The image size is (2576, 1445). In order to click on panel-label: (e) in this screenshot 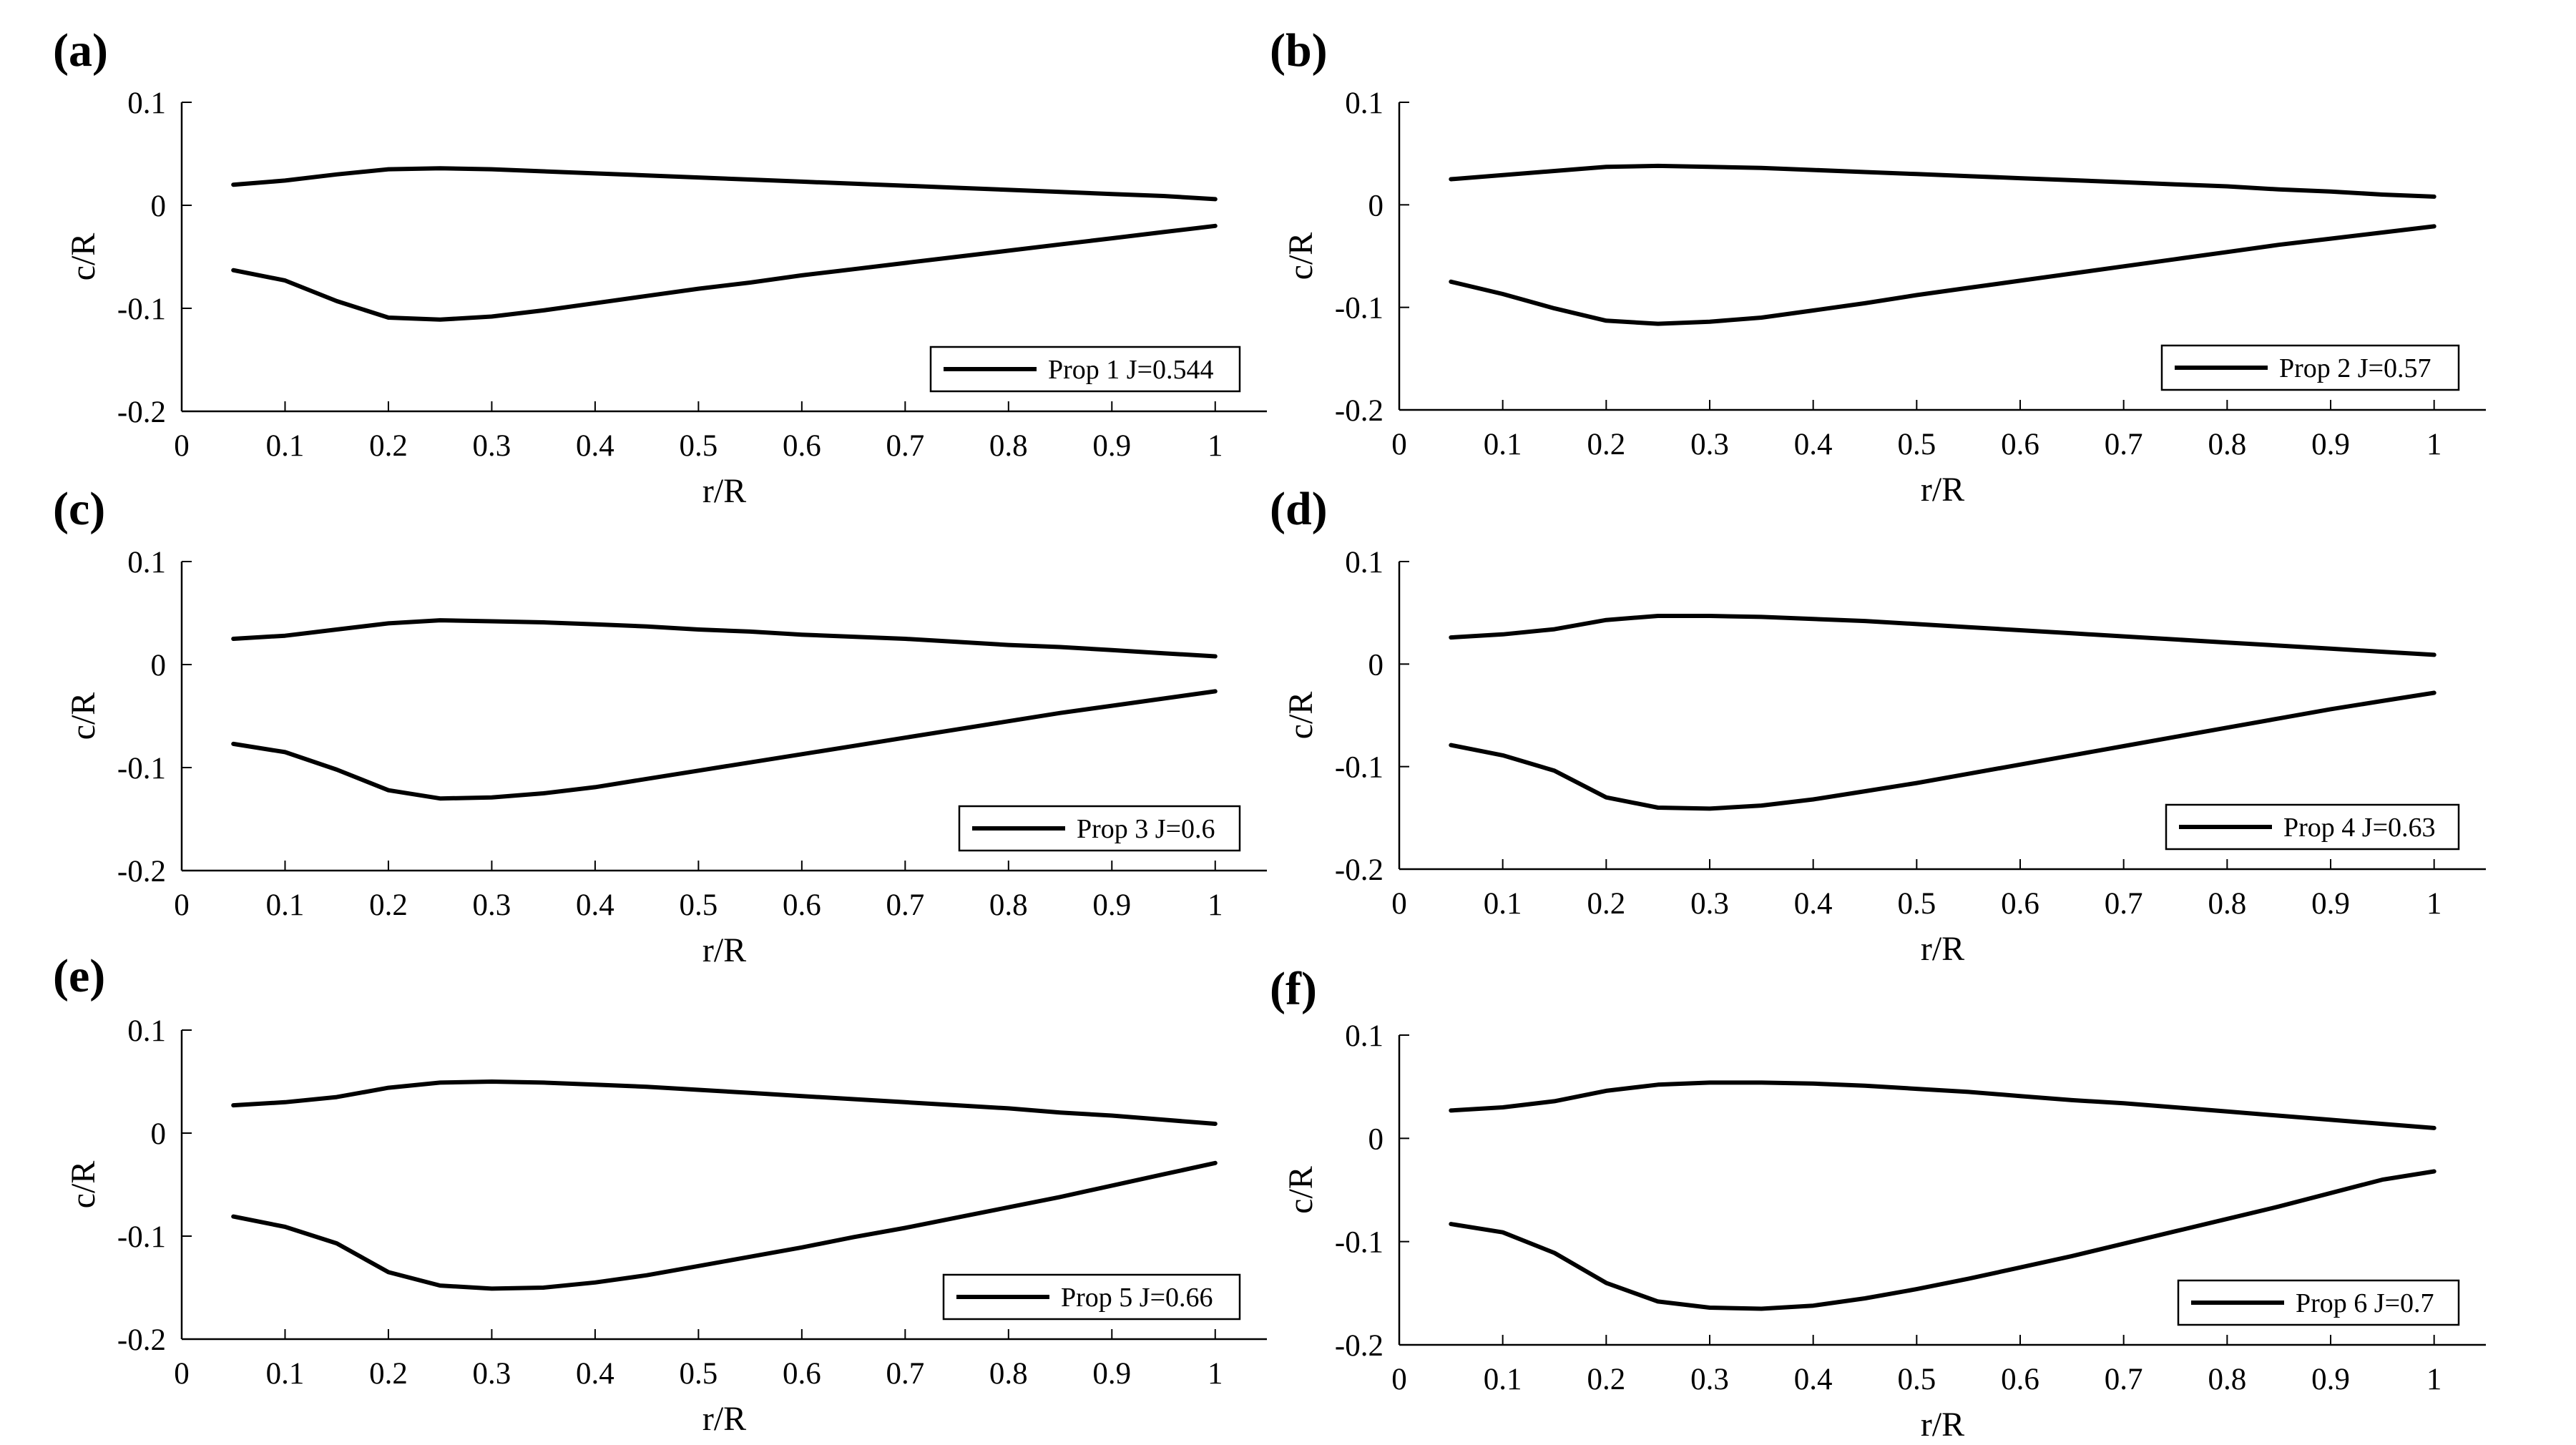, I will do `click(79, 976)`.